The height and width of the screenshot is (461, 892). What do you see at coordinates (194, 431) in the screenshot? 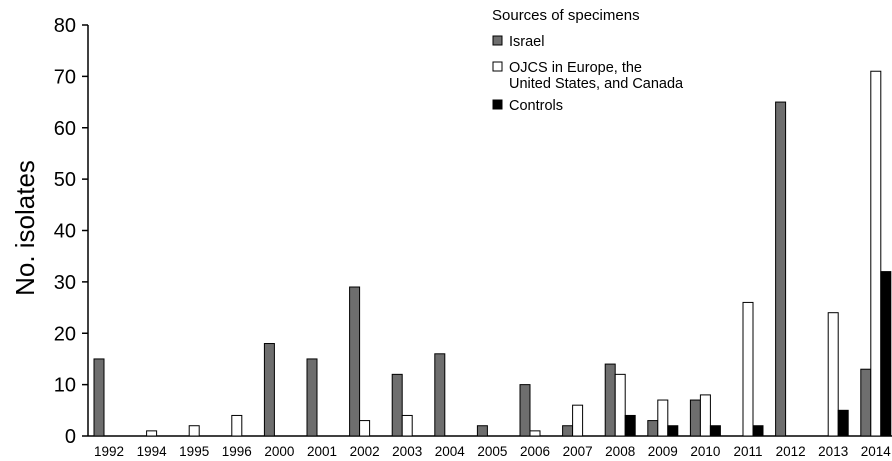
I see `bar-ojcs-1995` at bounding box center [194, 431].